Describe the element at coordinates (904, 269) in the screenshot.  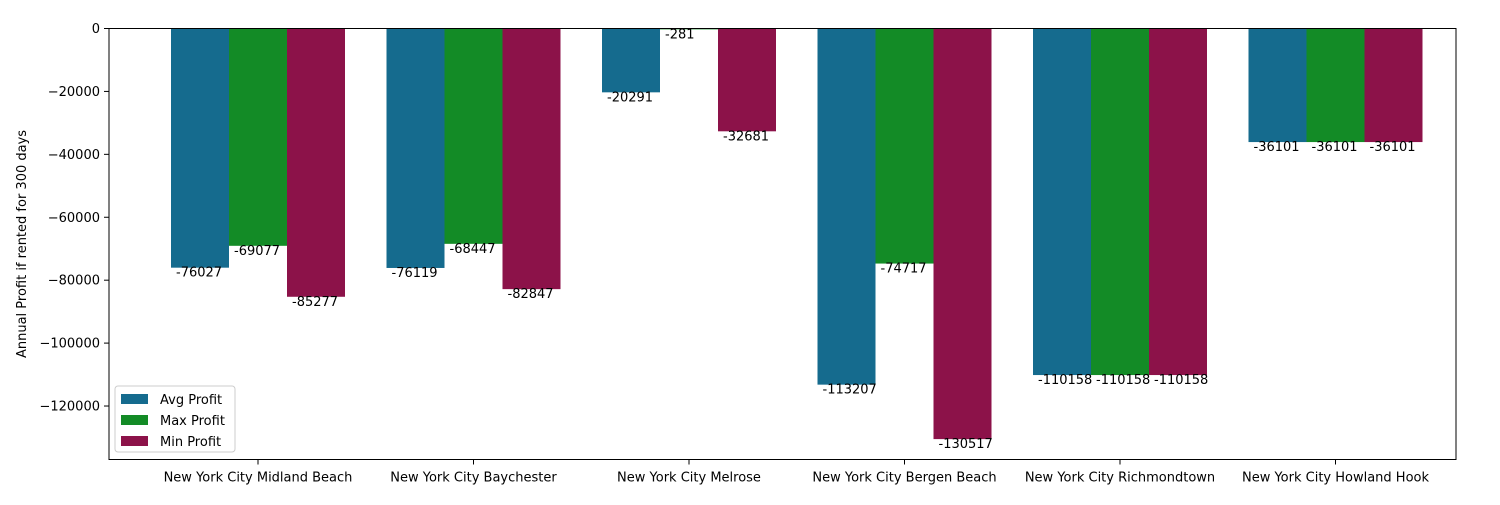
I see `data-label: -74717` at that location.